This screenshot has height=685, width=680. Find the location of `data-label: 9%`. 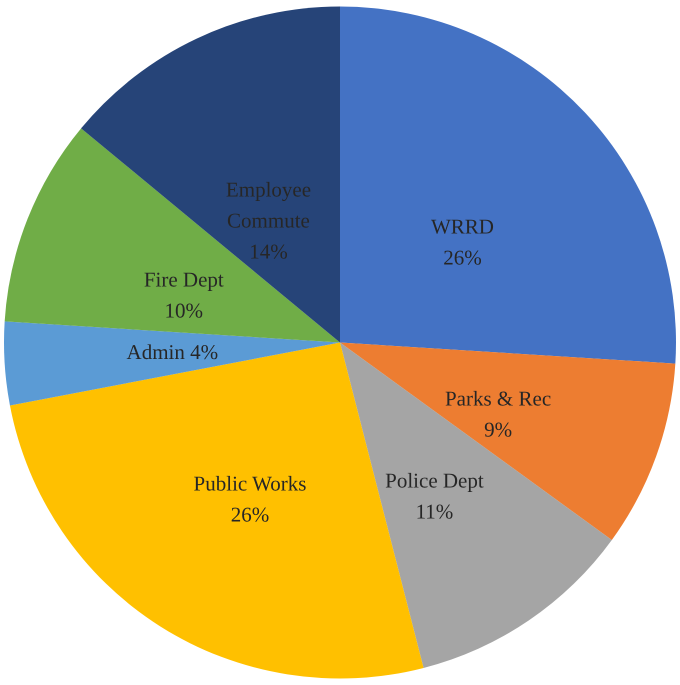

data-label: 9% is located at coordinates (498, 429).